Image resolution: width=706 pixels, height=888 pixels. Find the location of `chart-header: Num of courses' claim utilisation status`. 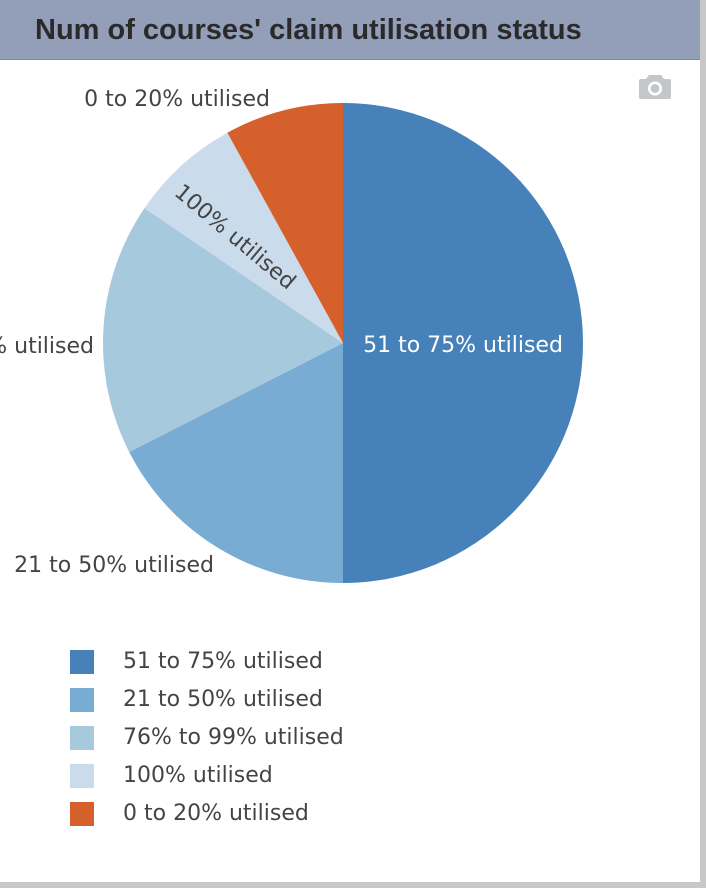

chart-header: Num of courses' claim utilisation status is located at coordinates (350, 30).